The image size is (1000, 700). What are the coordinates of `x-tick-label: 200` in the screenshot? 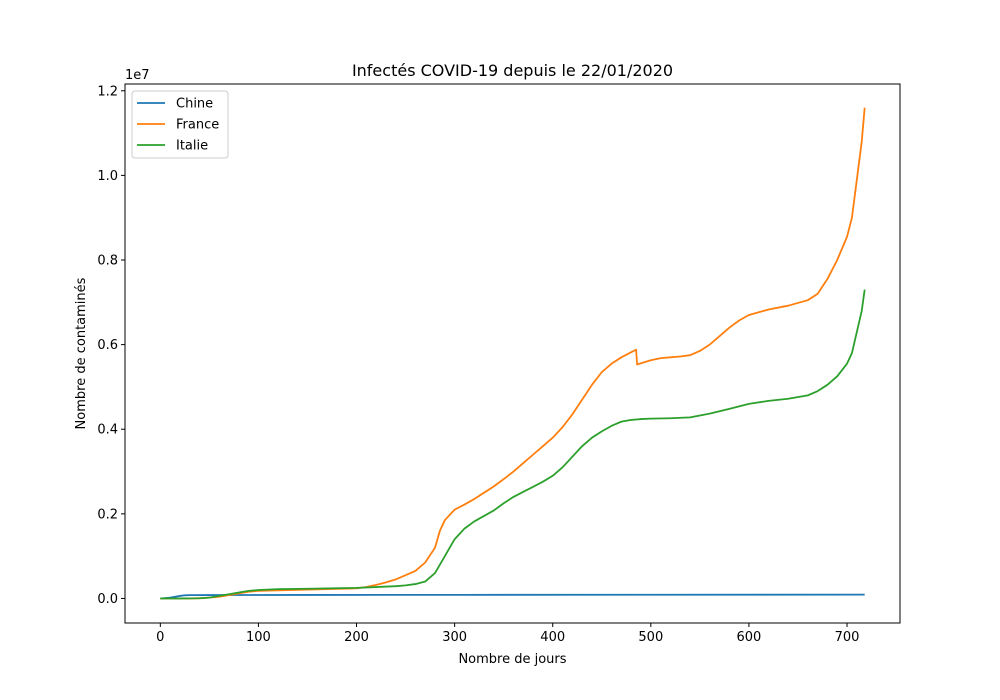 It's located at (356, 637).